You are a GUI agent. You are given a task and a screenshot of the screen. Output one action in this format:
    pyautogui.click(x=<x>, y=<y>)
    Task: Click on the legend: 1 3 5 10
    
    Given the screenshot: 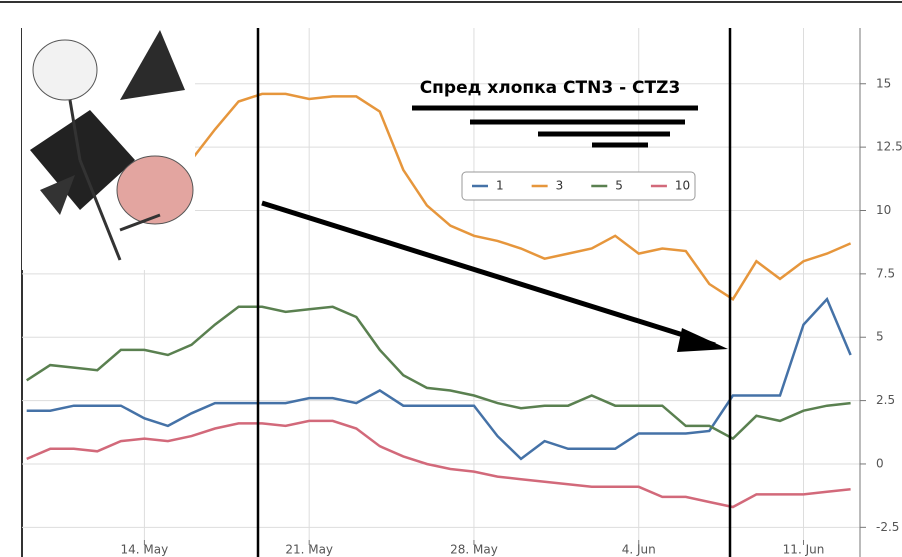 What is the action you would take?
    pyautogui.click(x=581, y=186)
    